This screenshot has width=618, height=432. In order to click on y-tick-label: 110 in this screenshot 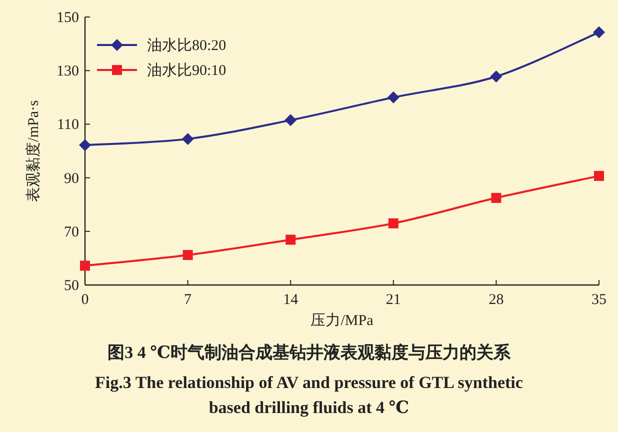, I will do `click(68, 125)`.